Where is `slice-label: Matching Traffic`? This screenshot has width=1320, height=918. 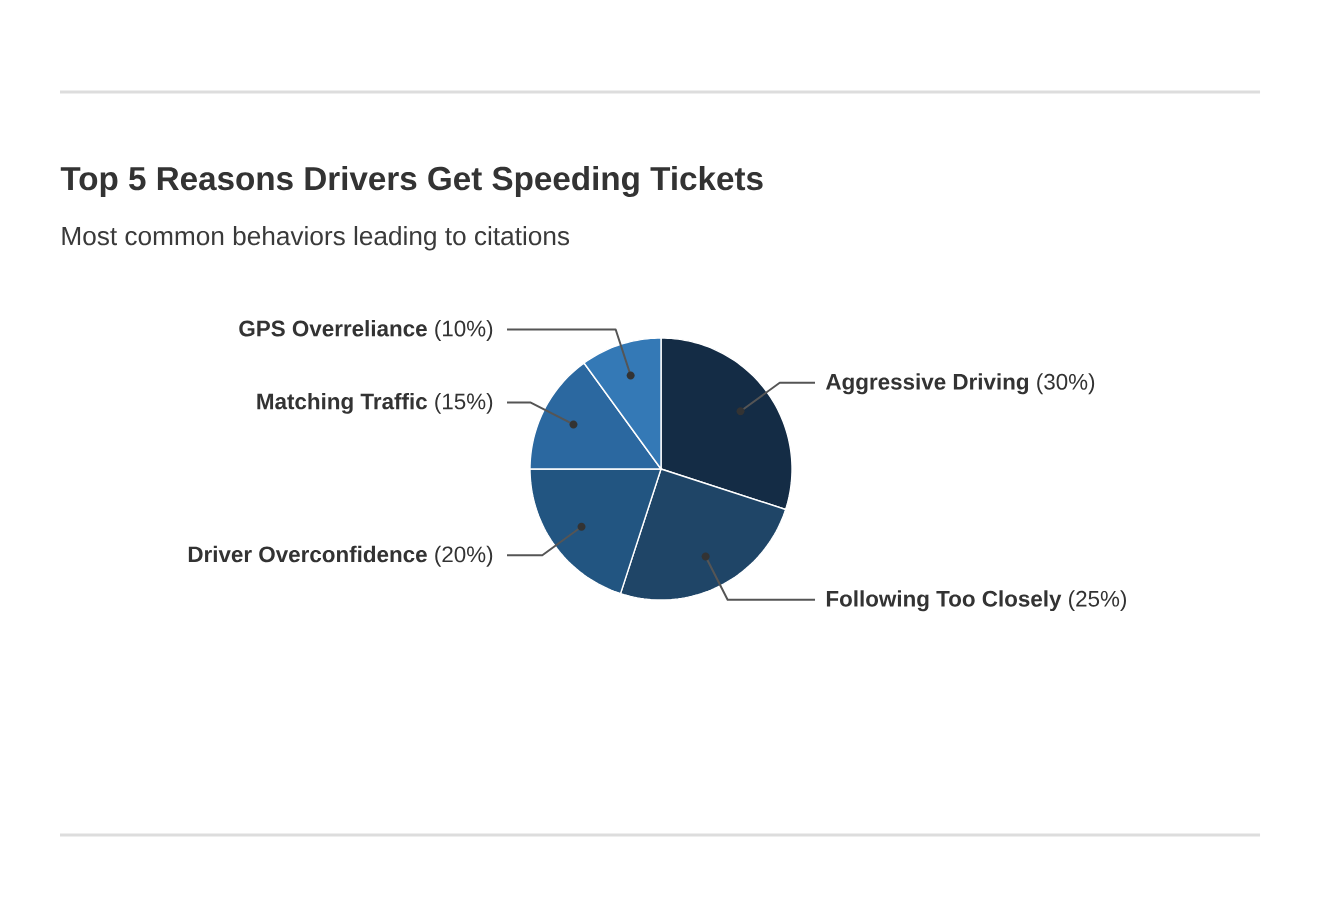 slice-label: Matching Traffic is located at coordinates (342, 403).